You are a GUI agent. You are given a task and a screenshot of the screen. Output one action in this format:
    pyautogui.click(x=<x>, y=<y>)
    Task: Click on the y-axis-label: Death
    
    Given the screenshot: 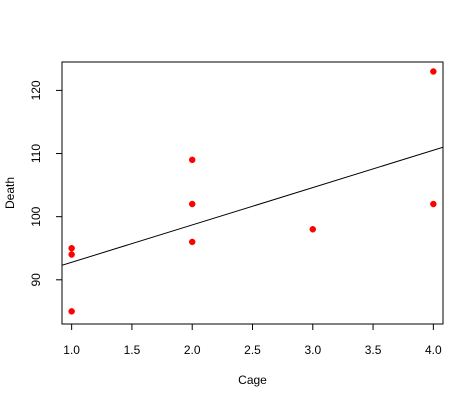 What is the action you would take?
    pyautogui.click(x=10, y=193)
    